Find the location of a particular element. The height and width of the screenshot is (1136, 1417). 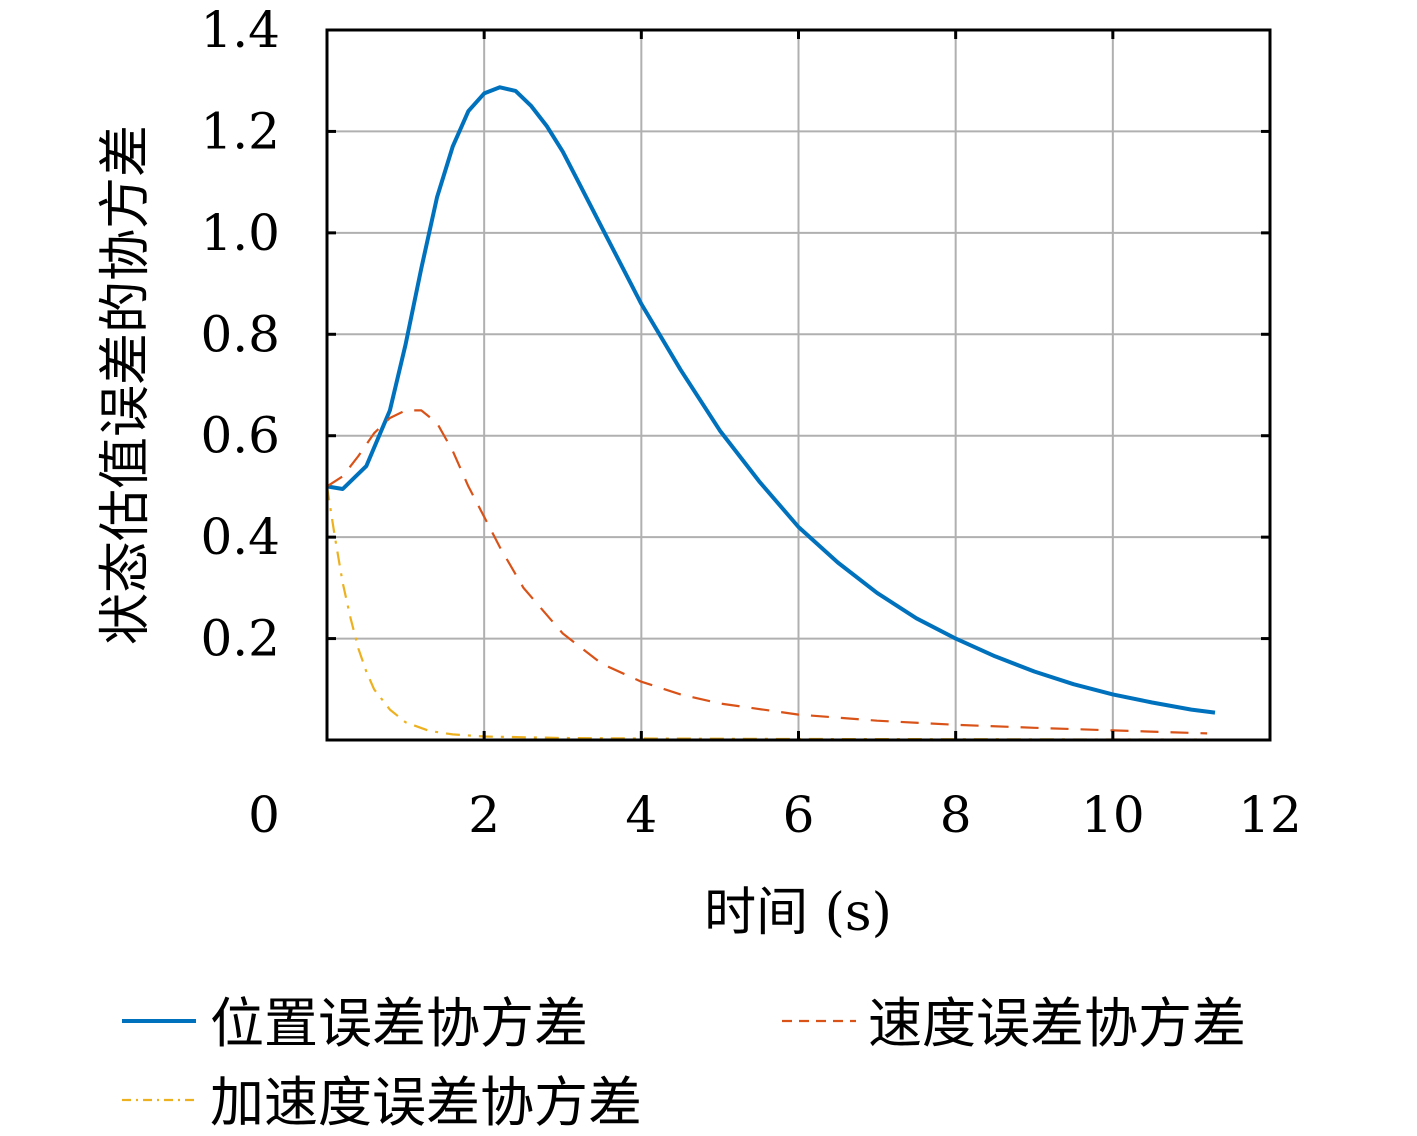

legend-label-velocity: 速度误差协方差 is located at coordinates (1057, 1023).